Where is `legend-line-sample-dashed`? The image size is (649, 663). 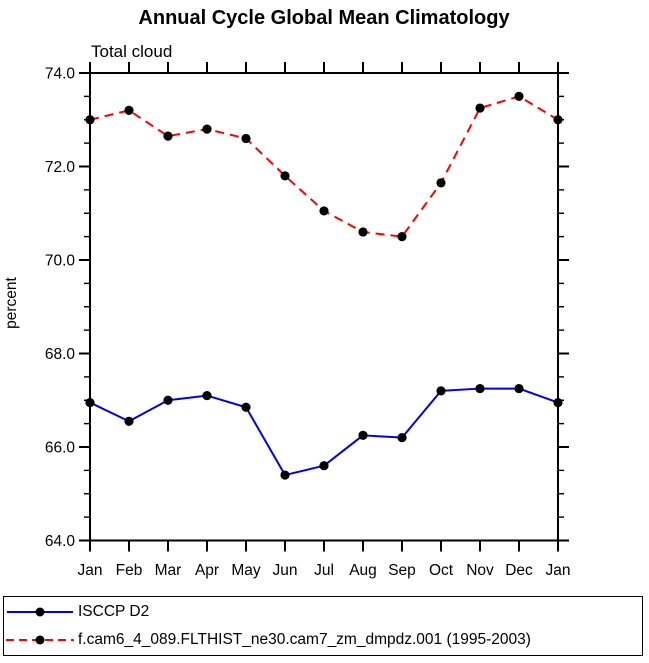
legend-line-sample-dashed is located at coordinates (40, 640).